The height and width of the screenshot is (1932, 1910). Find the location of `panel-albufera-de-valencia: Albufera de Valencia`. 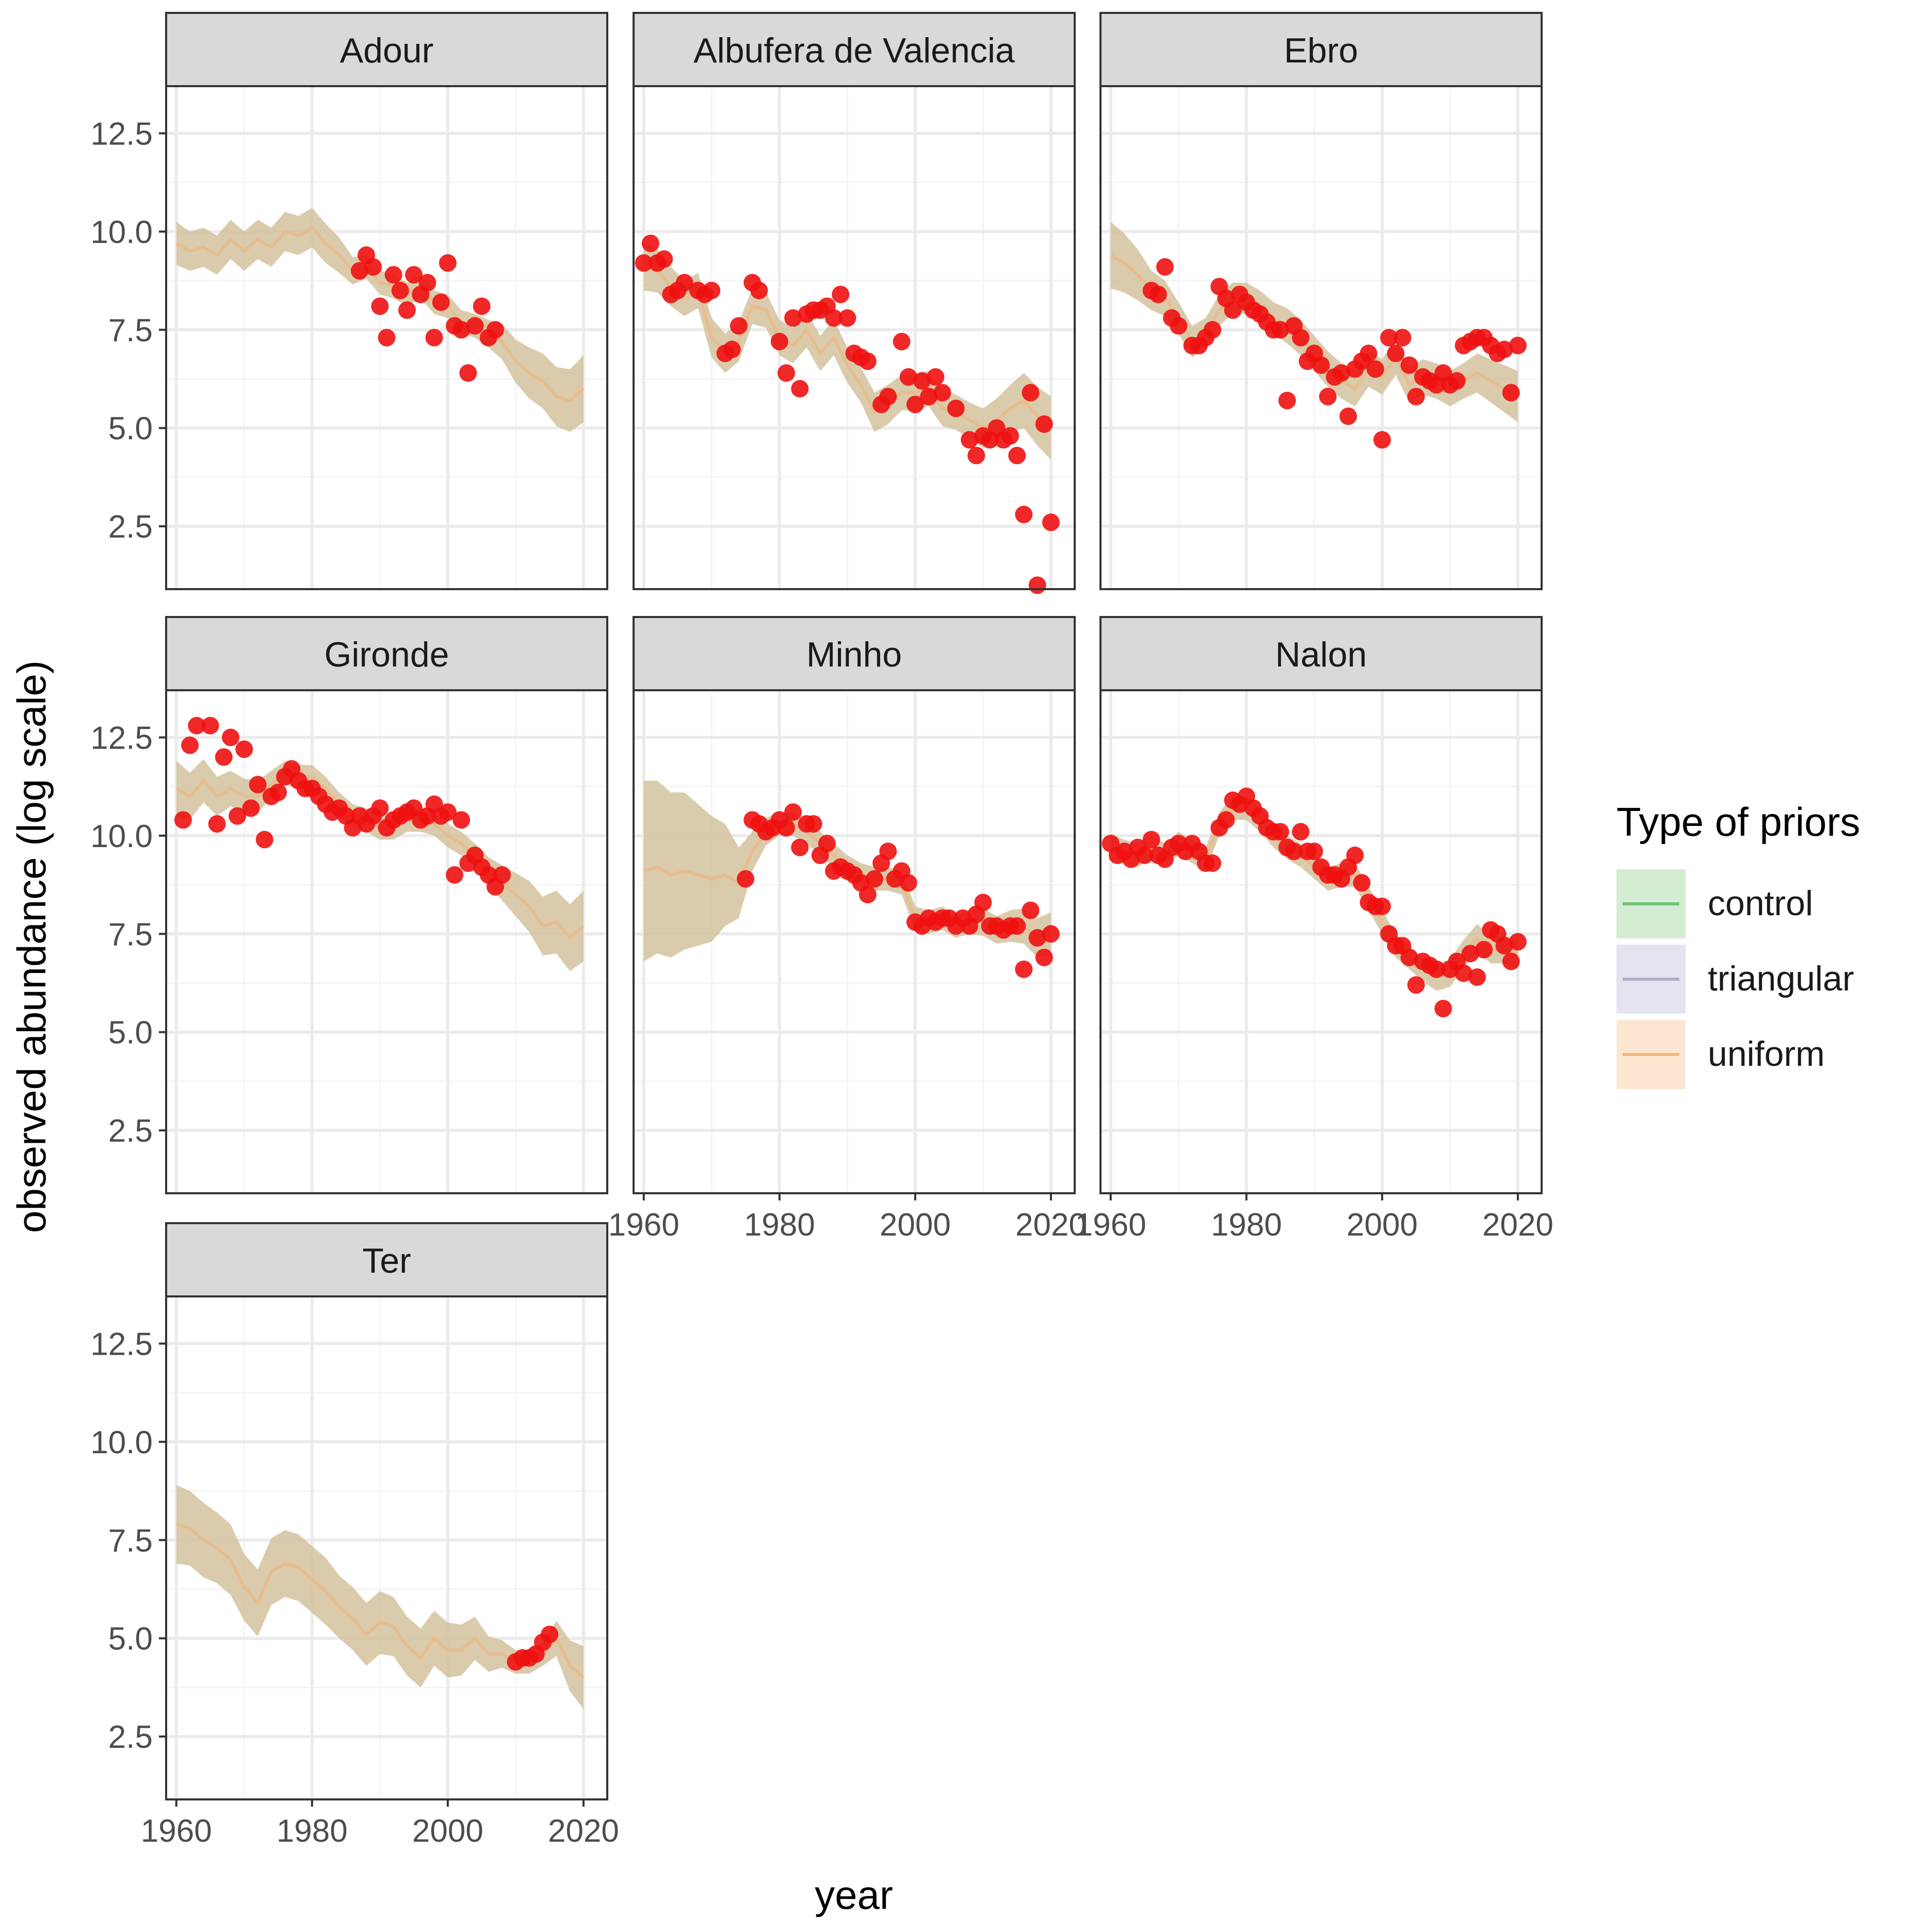

panel-albufera-de-valencia: Albufera de Valencia is located at coordinates (855, 303).